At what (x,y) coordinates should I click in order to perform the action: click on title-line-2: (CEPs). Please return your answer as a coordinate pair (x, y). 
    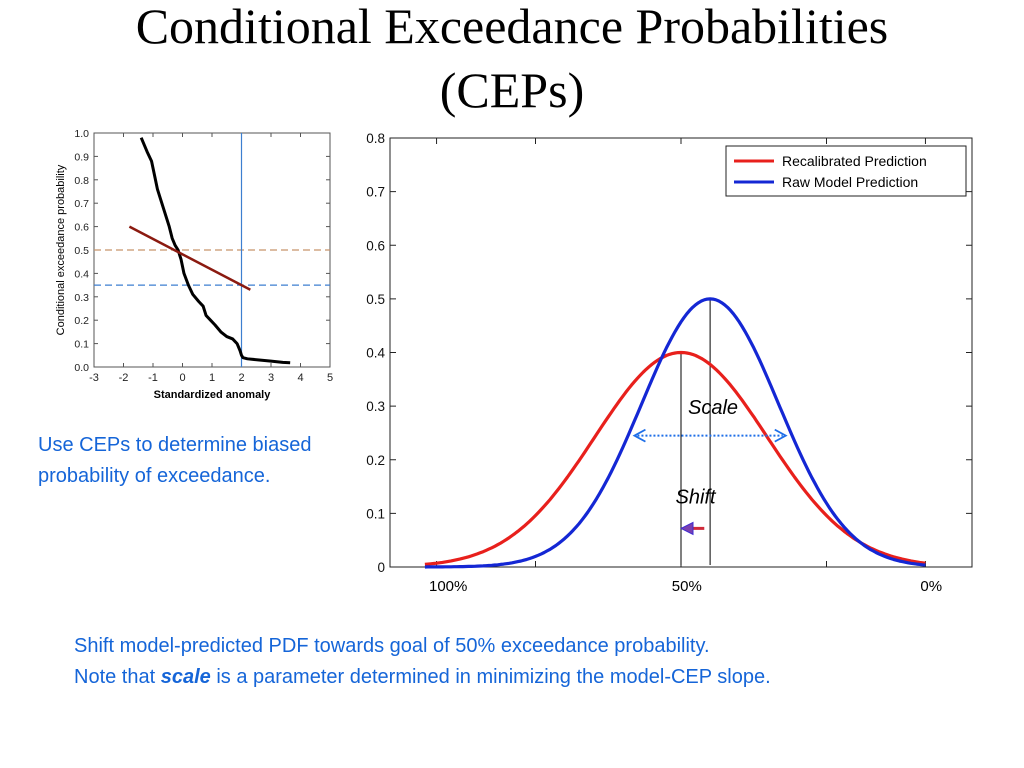
    Looking at the image, I should click on (512, 90).